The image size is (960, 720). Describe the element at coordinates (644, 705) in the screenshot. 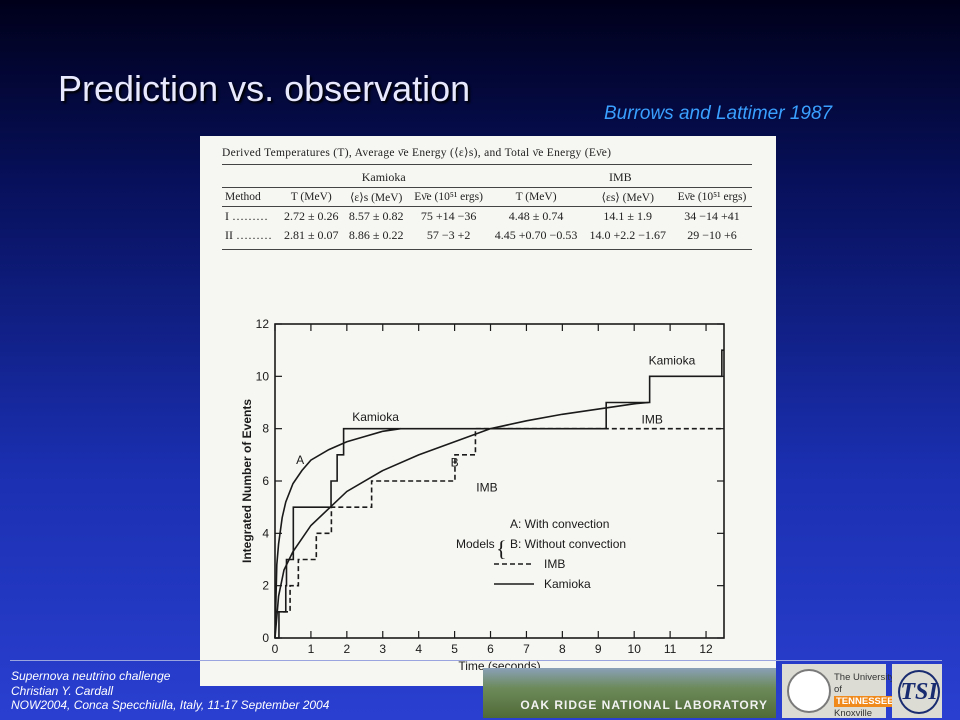

I see `ornl-logo-text: OAK RIDGE NATIONAL LABORATORY` at that location.